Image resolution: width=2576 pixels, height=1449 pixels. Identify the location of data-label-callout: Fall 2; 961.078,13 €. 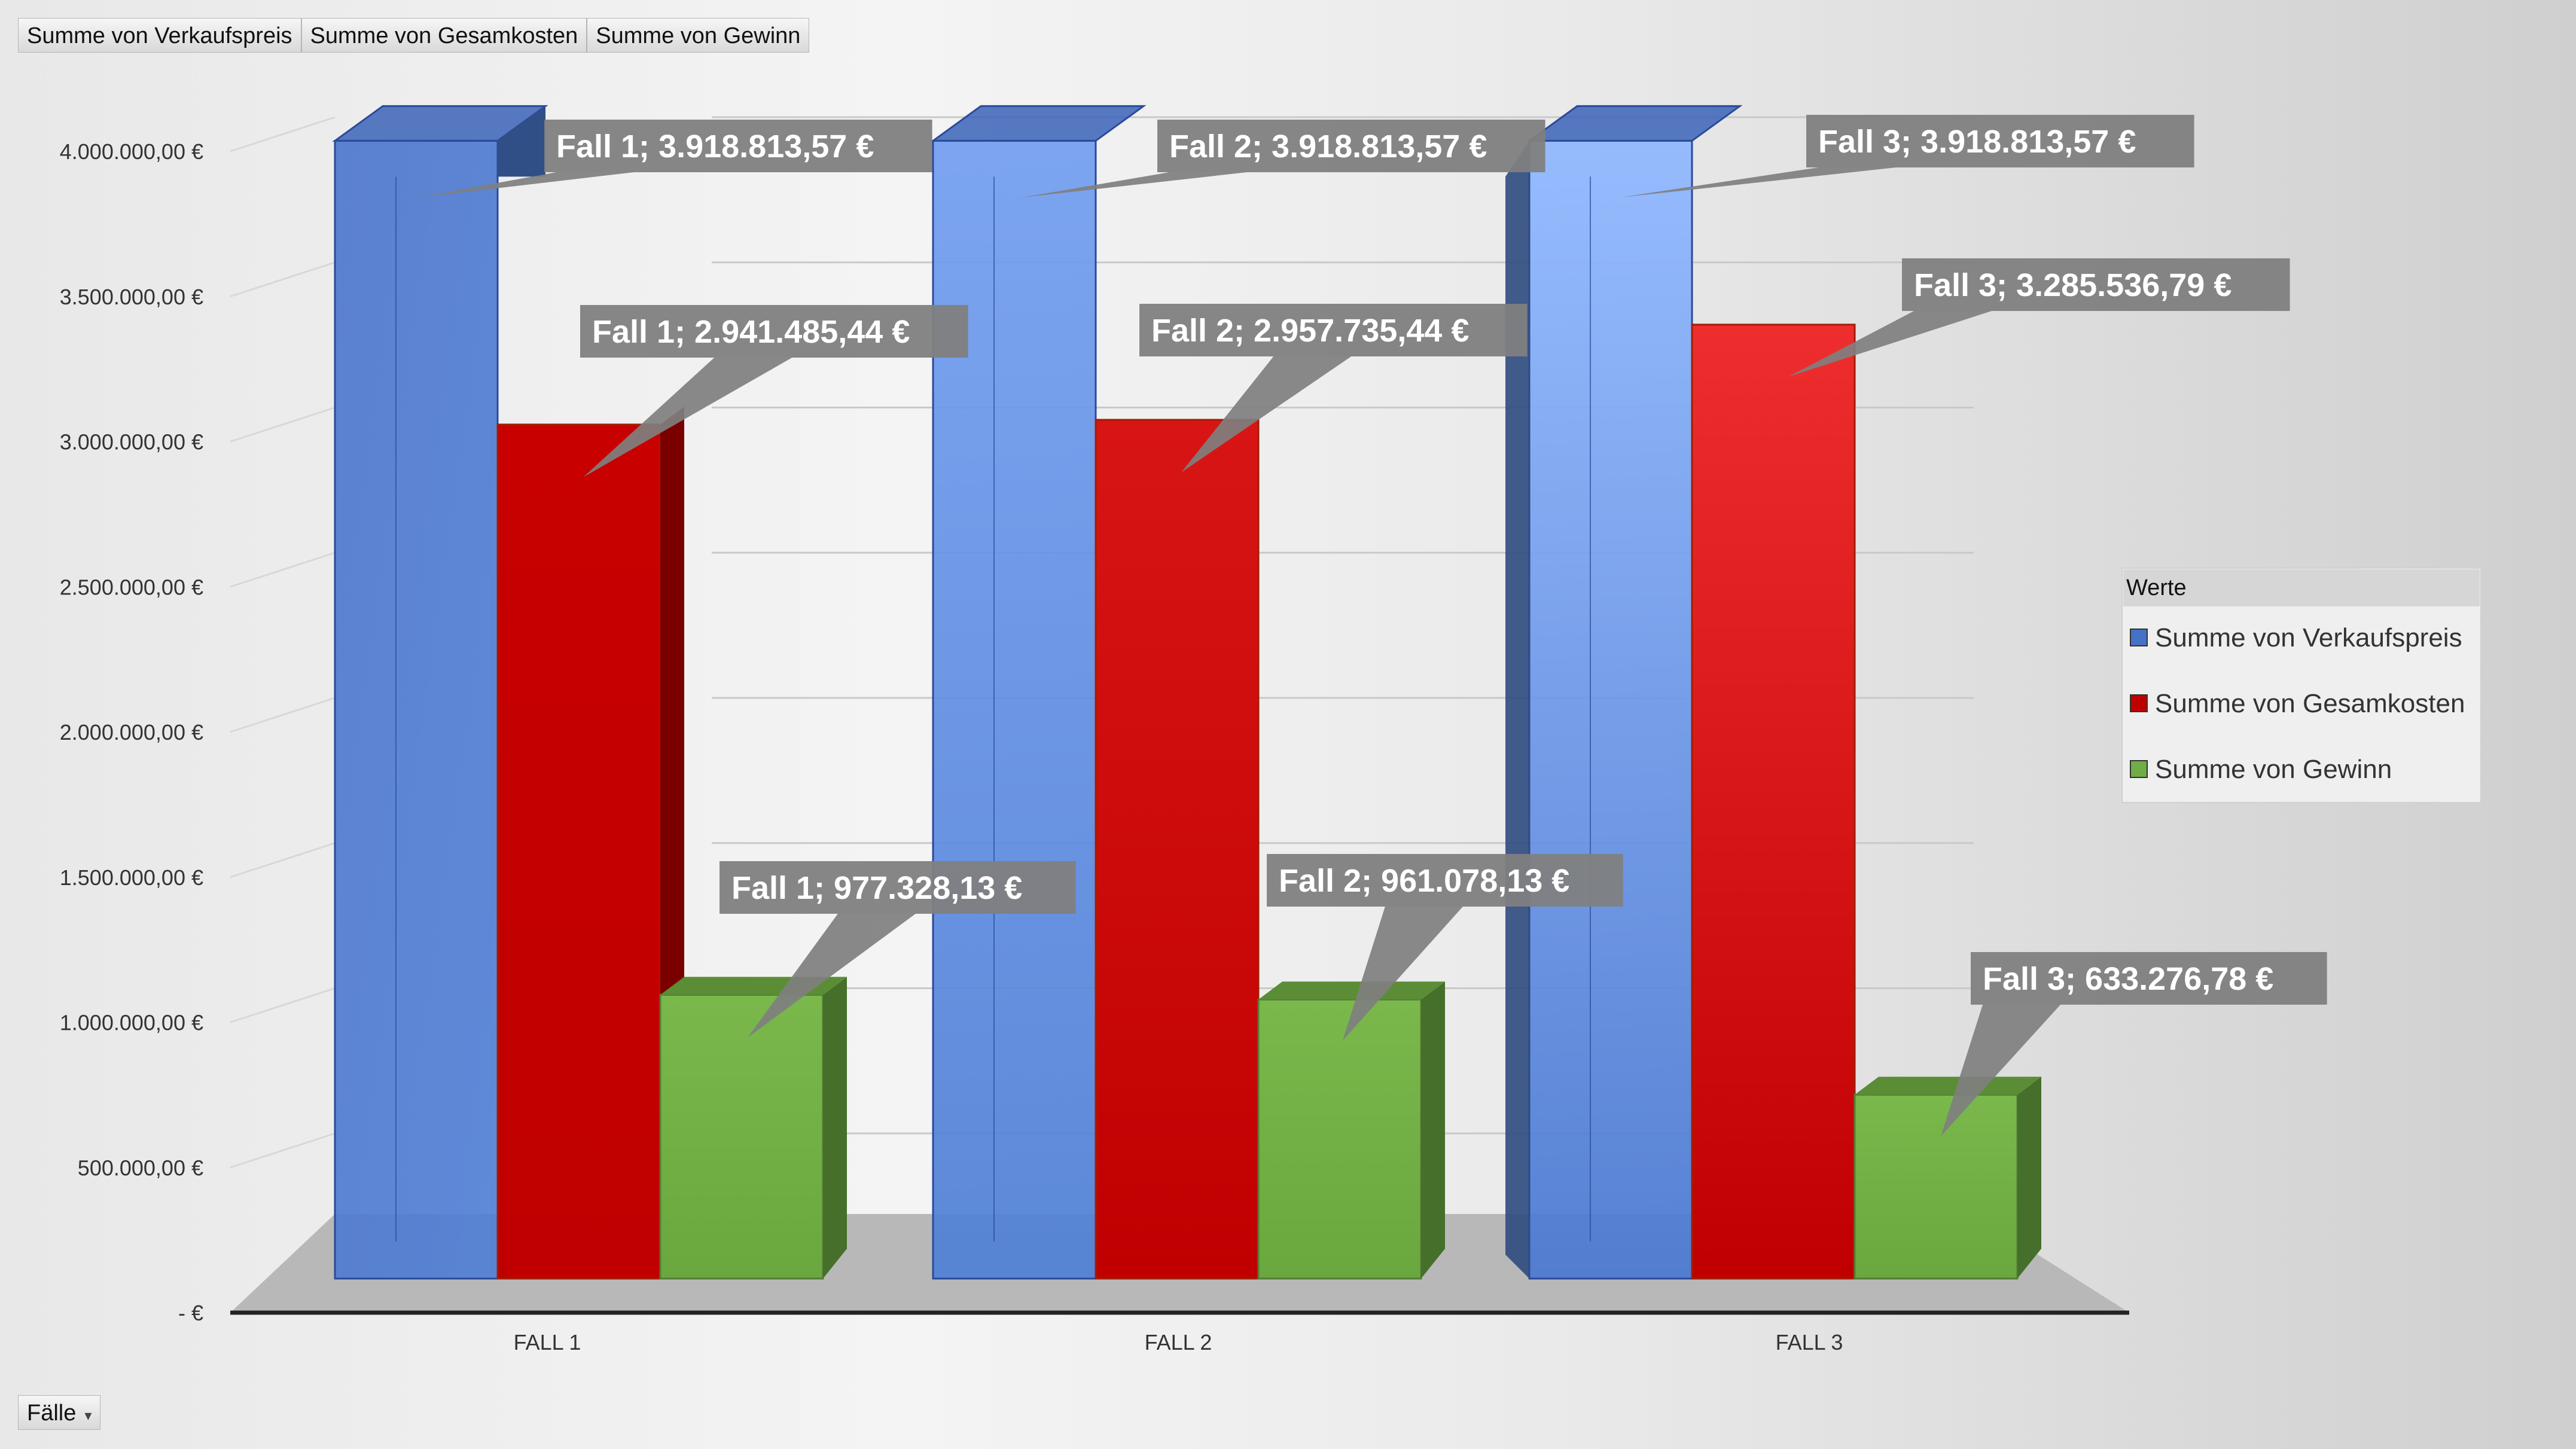
(1445, 948).